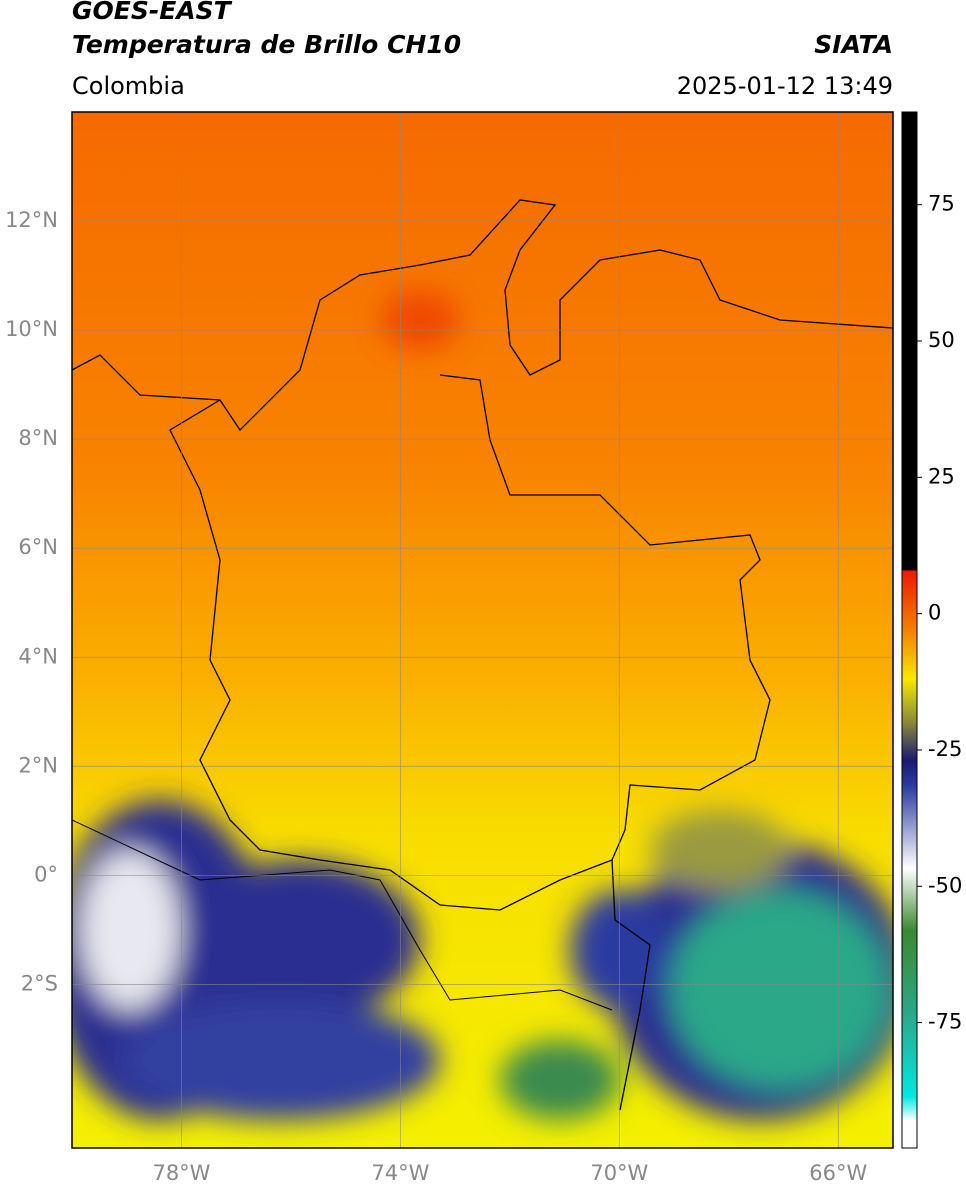 Image resolution: width=966 pixels, height=1194 pixels. What do you see at coordinates (934, 613) in the screenshot?
I see `colorbar-tick-label: 0` at bounding box center [934, 613].